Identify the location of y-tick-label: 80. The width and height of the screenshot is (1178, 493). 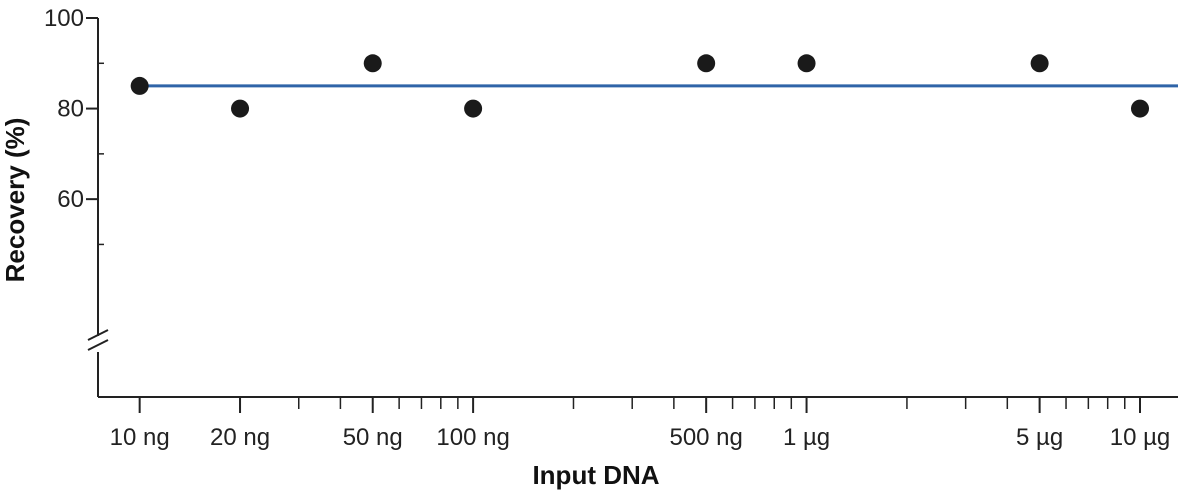
(70, 109).